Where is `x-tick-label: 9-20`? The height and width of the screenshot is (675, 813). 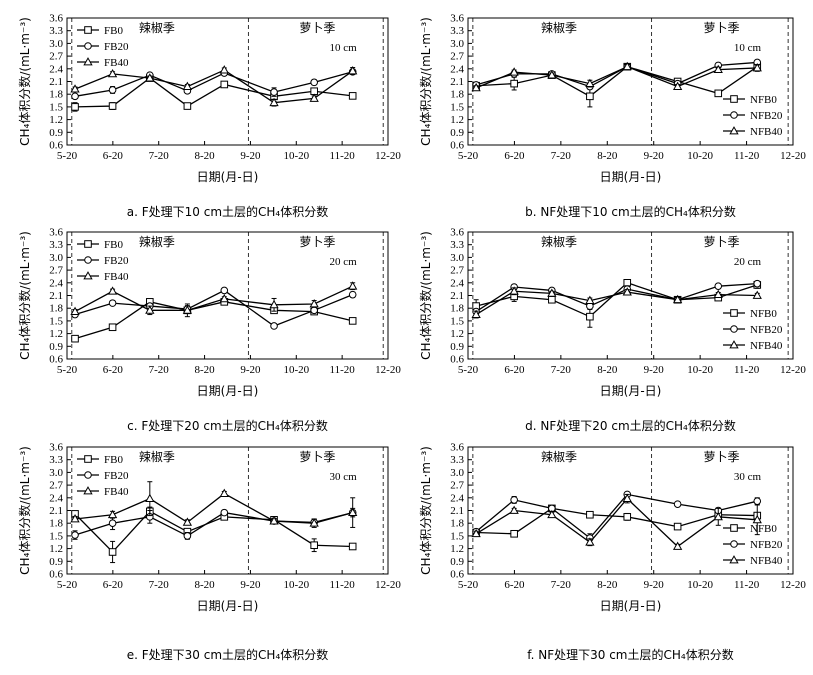
x-tick-label: 9-20 is located at coordinates (250, 370).